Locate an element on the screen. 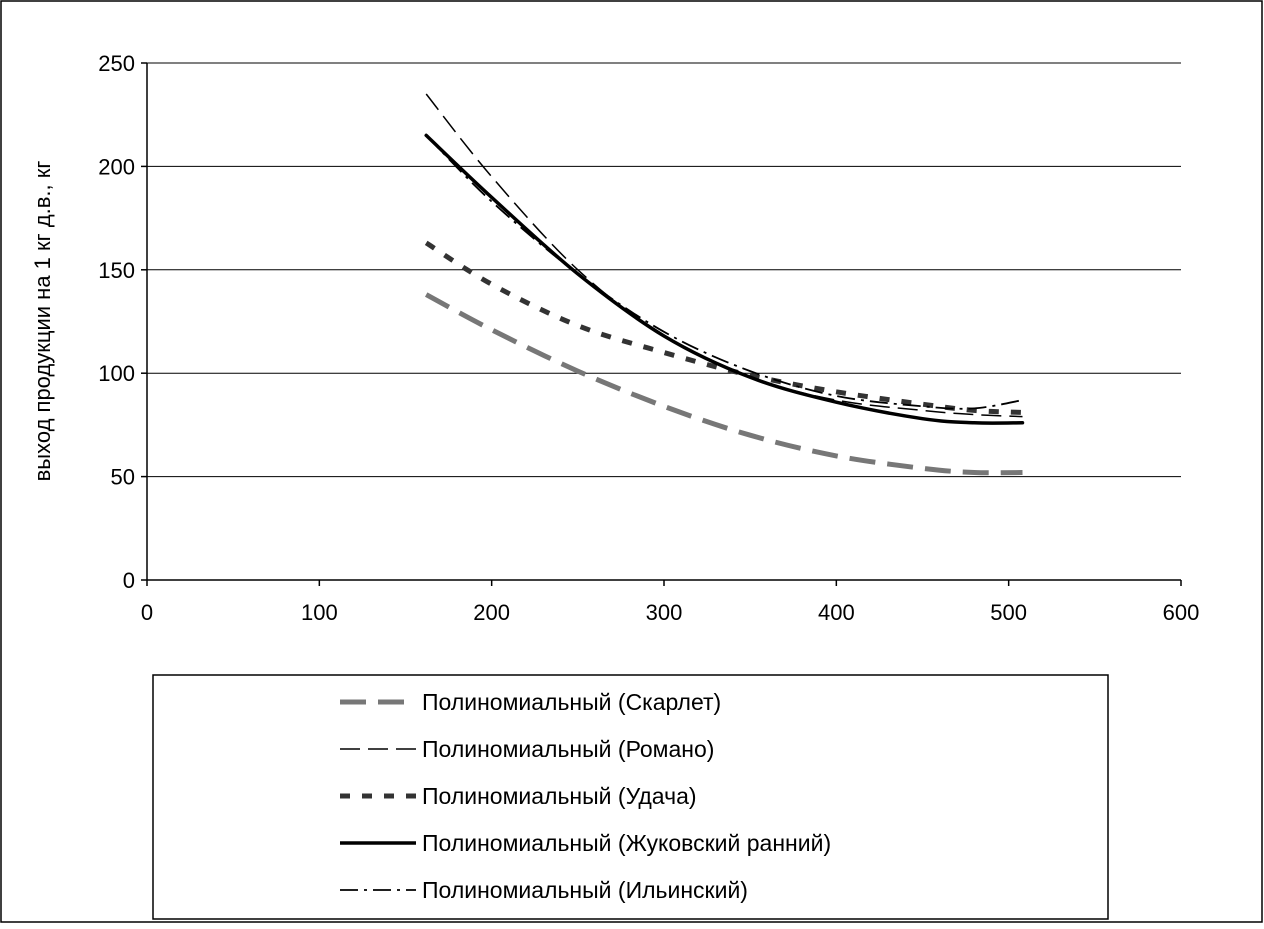 This screenshot has width=1264, height=929. legend-label: Полиномиальный (Скарлет) is located at coordinates (571, 702).